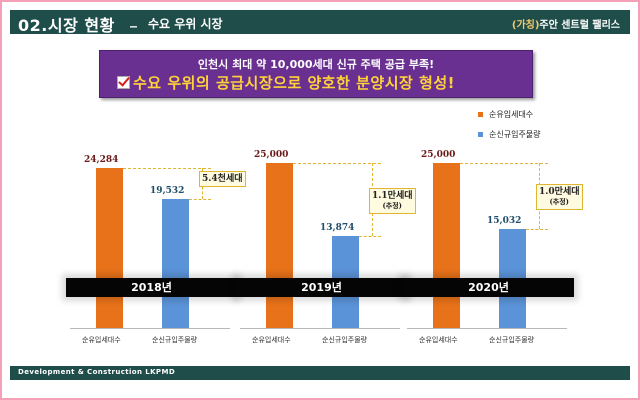  What do you see at coordinates (320, 373) in the screenshot?
I see `slide-footer: Development & Construction LKPMD` at bounding box center [320, 373].